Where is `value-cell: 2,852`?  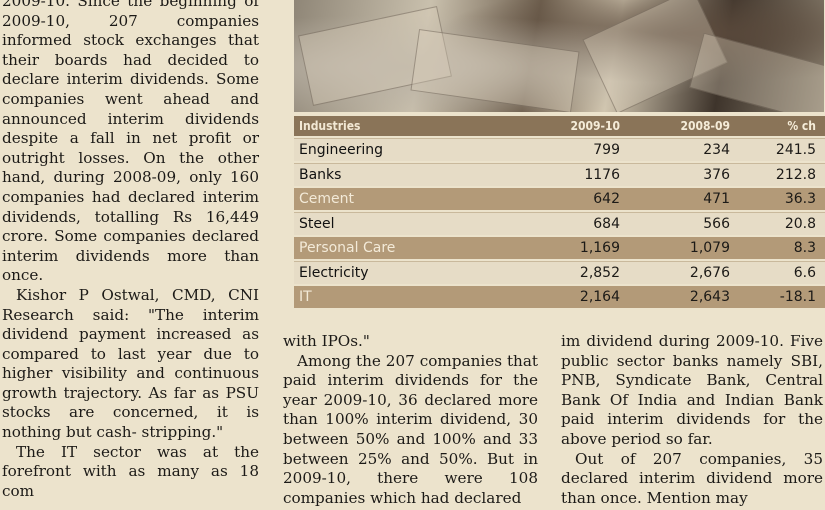
value-cell: 2,852 is located at coordinates (599, 273).